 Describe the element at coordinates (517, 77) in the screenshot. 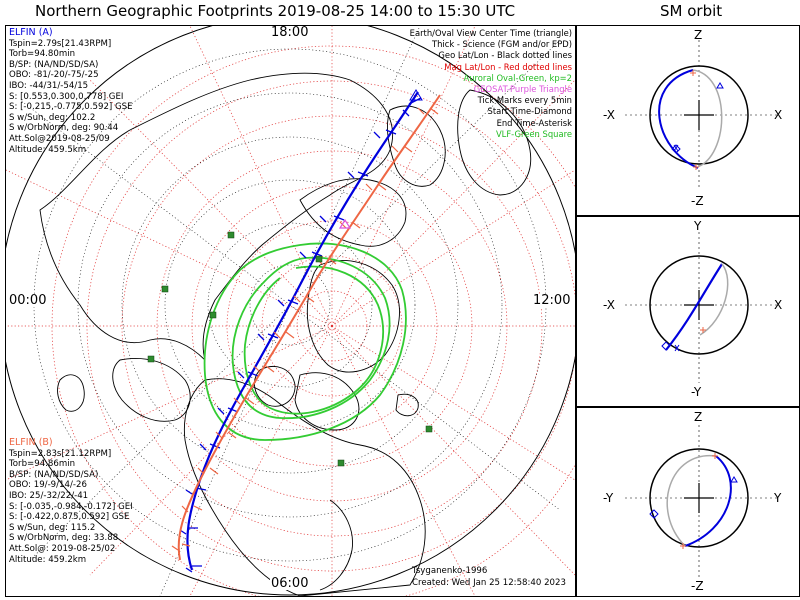

I see `legend-item: Auroral Oval-Green, kp=2` at that location.